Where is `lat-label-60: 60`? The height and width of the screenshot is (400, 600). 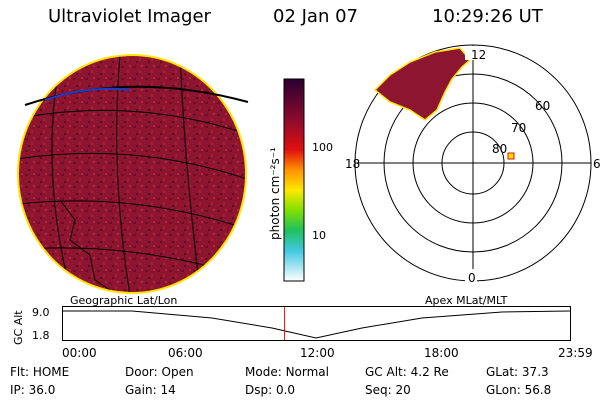 lat-label-60: 60 is located at coordinates (542, 106).